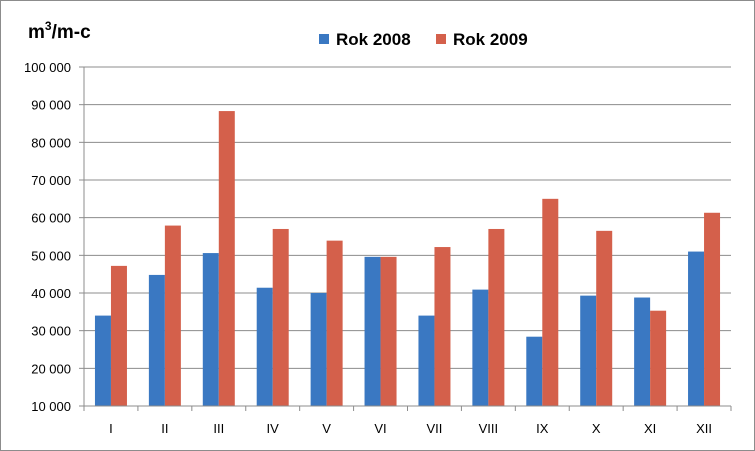  I want to click on bar-2009-III, so click(226, 258).